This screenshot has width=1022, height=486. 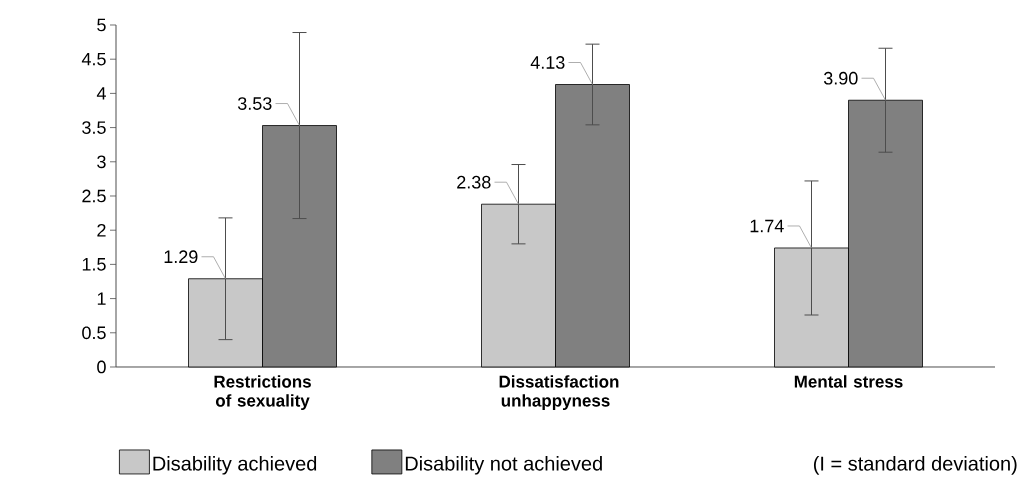 I want to click on y-tick-label: 4.5, so click(x=93, y=59).